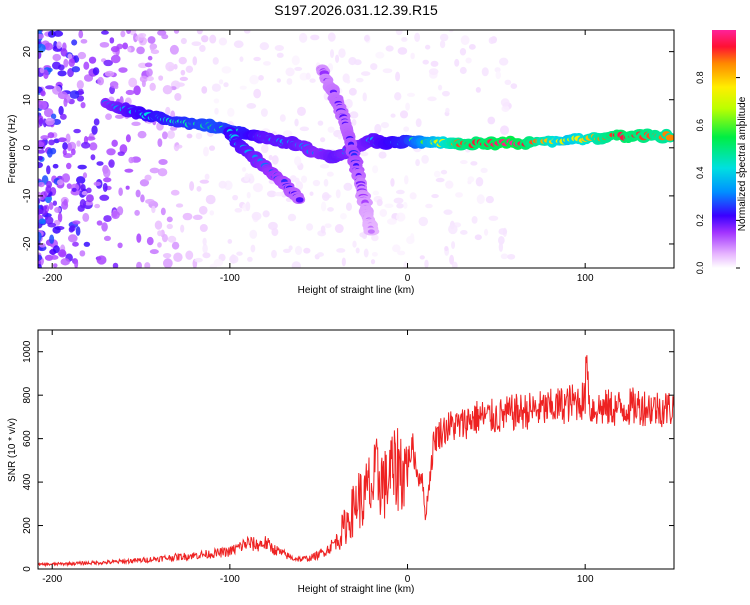 The width and height of the screenshot is (750, 605). What do you see at coordinates (700, 220) in the screenshot?
I see `colorbar-tick-label: 0.2` at bounding box center [700, 220].